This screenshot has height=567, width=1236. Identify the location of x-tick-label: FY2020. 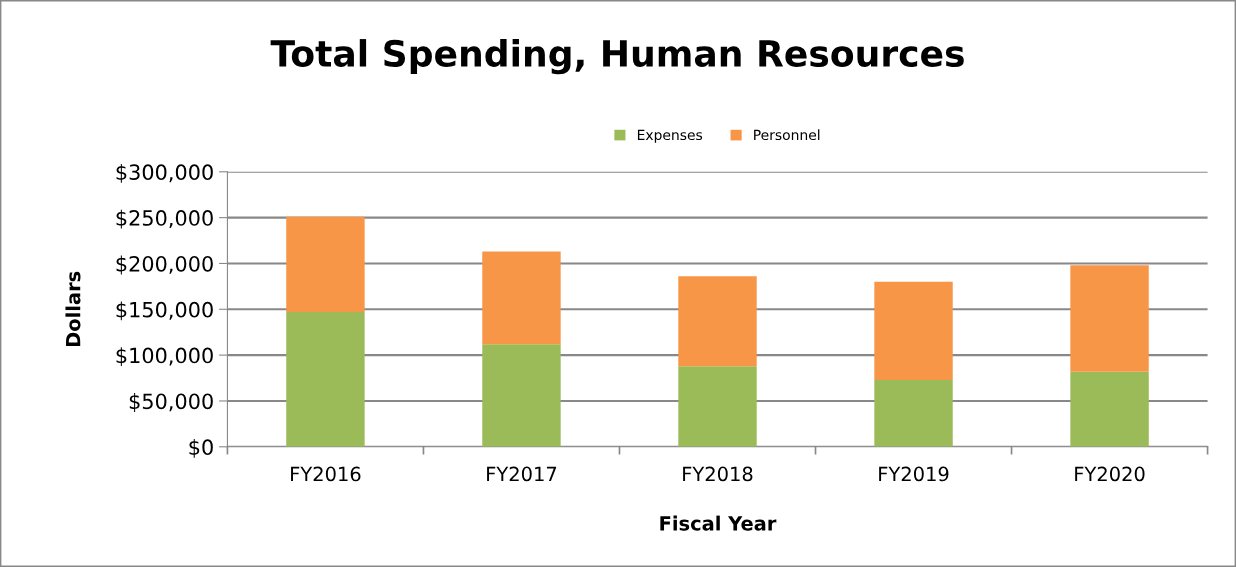
(1110, 474).